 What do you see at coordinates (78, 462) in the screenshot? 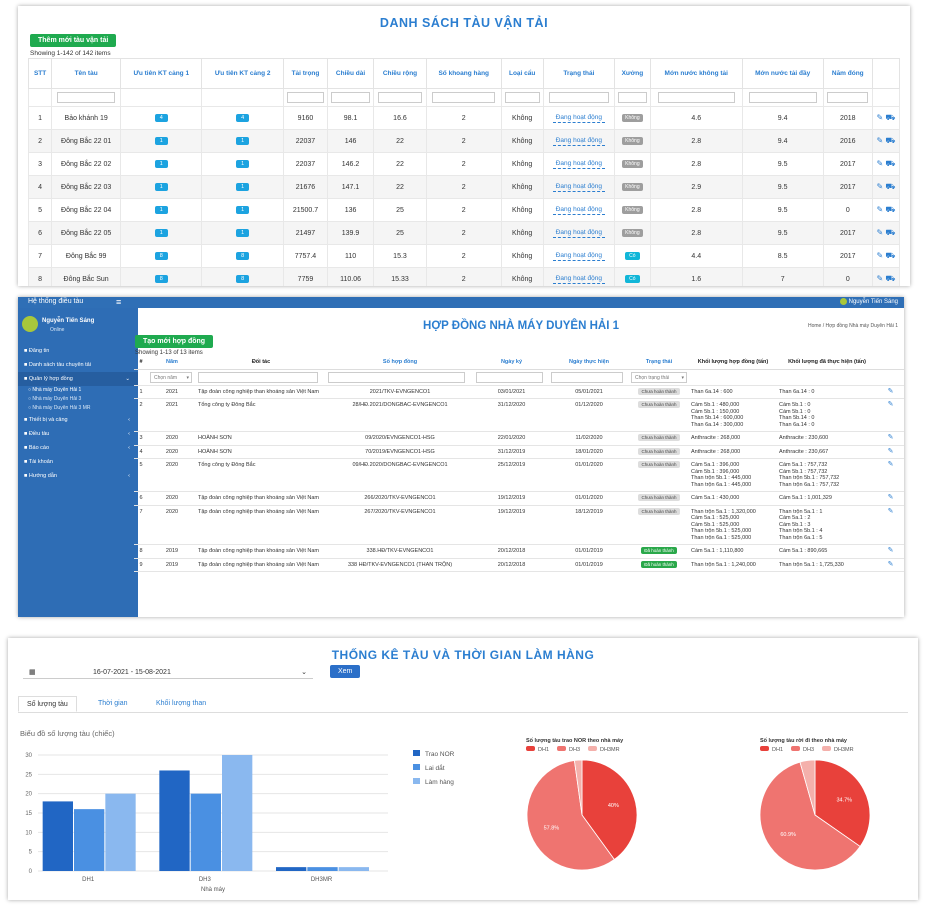
I see `sidebar-item: ■ Tài khoản` at bounding box center [78, 462].